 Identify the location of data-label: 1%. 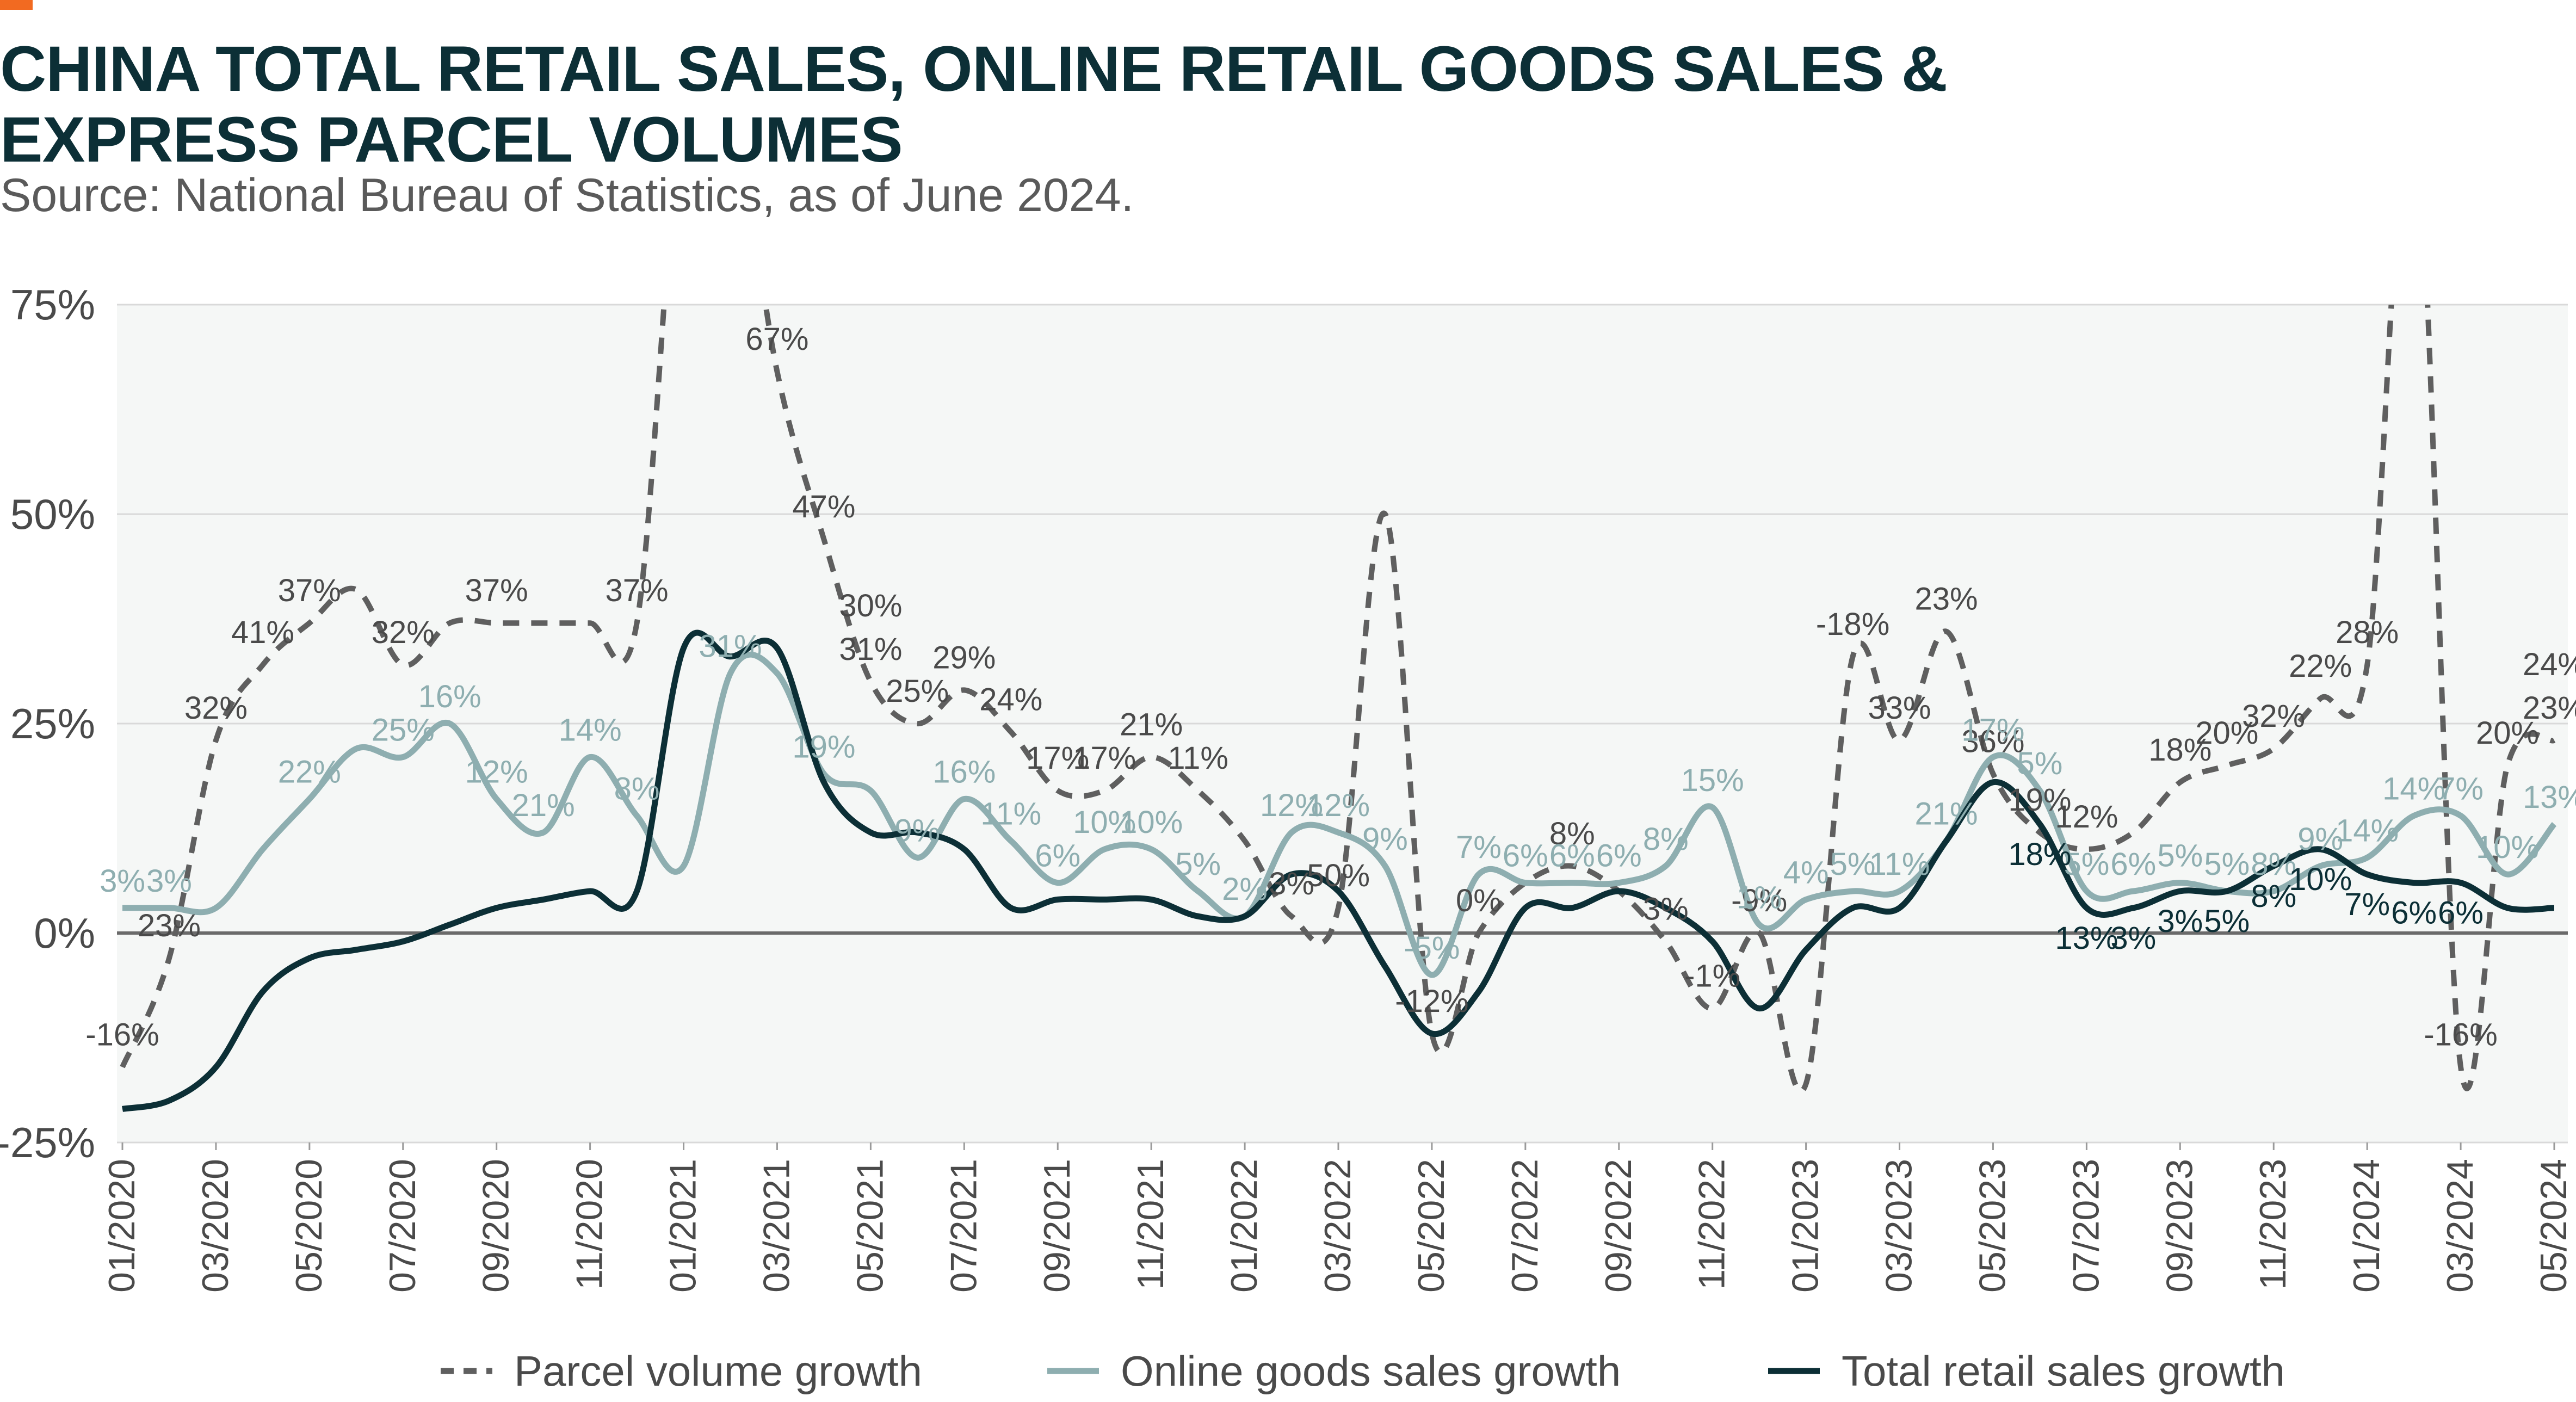
(1760, 898).